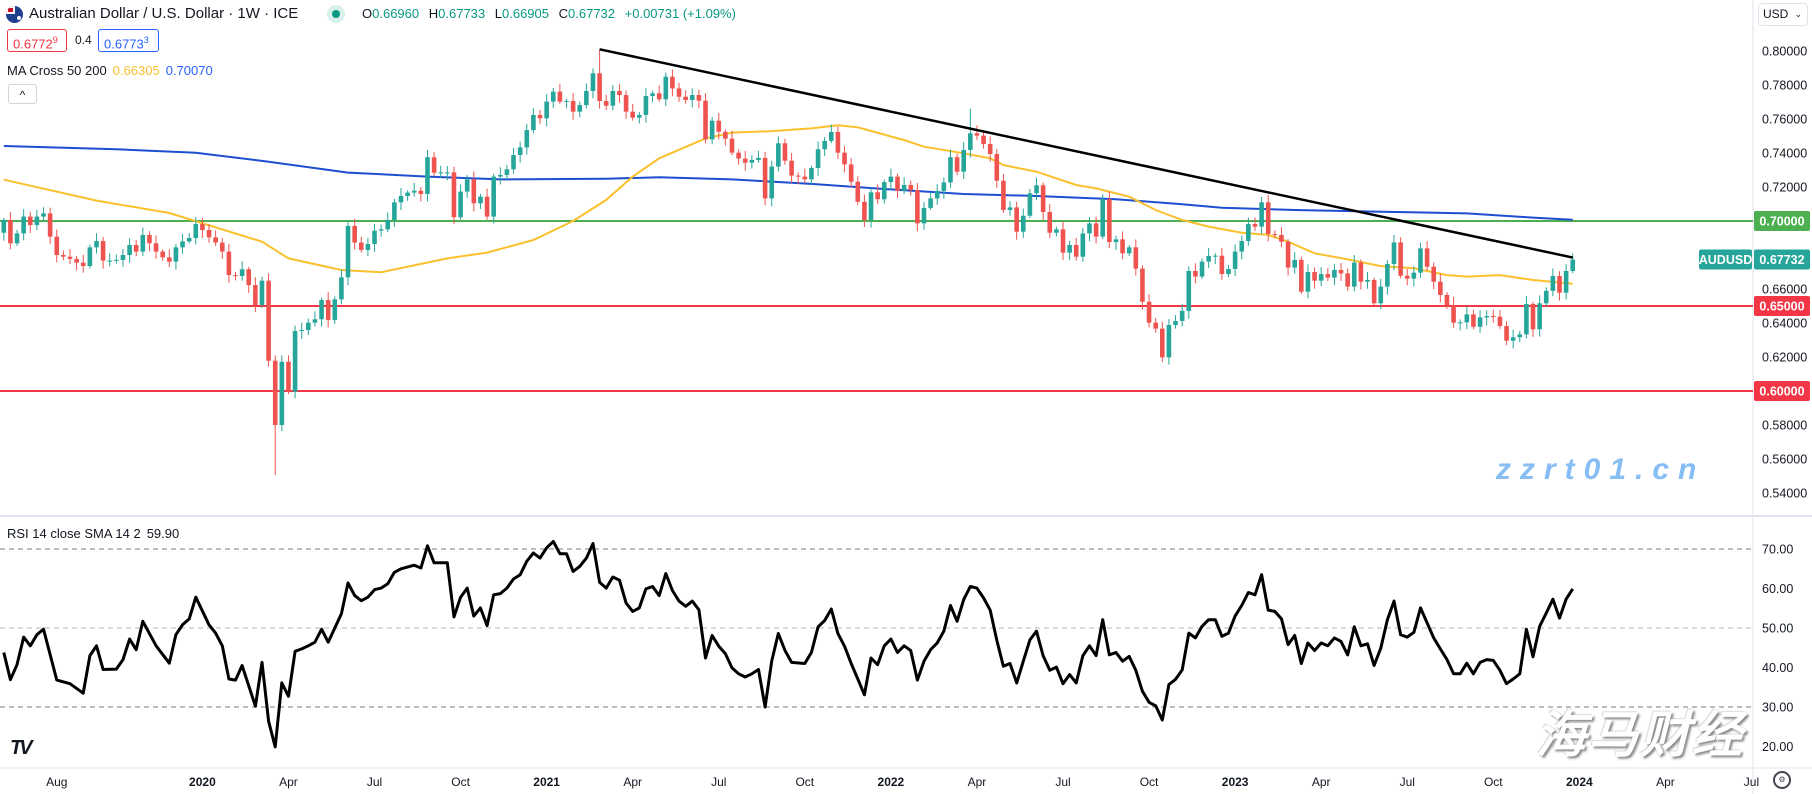  Describe the element at coordinates (93, 533) in the screenshot. I see `rsi-legend: RSI 14 close SMA 14 2 59.90` at that location.